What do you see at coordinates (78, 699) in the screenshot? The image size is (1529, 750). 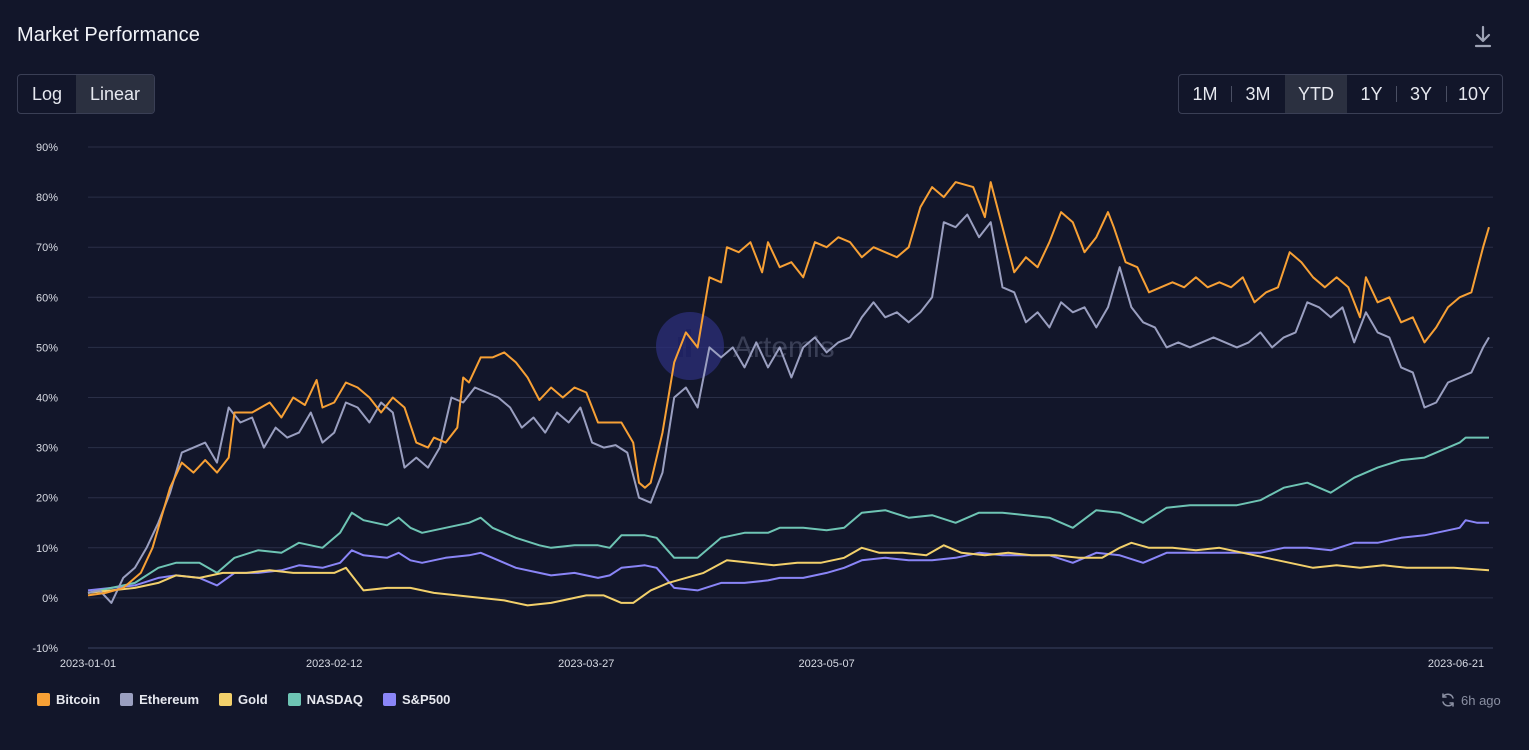 I see `legend-label-bitcoin: Bitcoin` at bounding box center [78, 699].